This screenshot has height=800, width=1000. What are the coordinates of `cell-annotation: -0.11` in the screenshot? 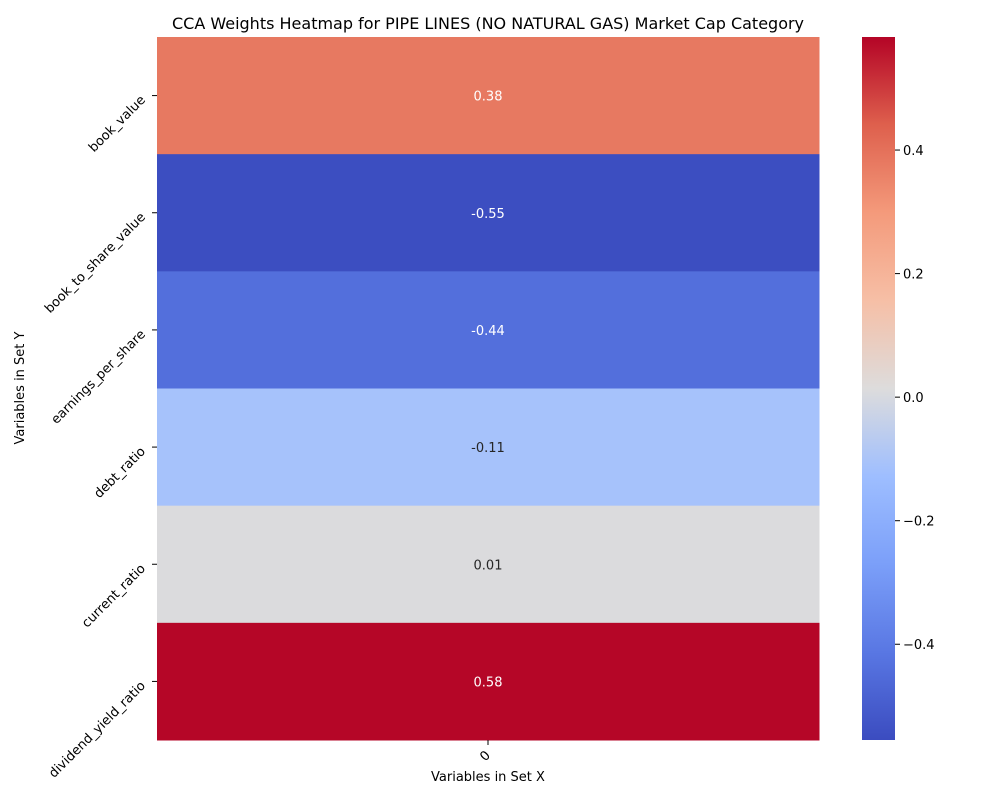 It's located at (488, 448).